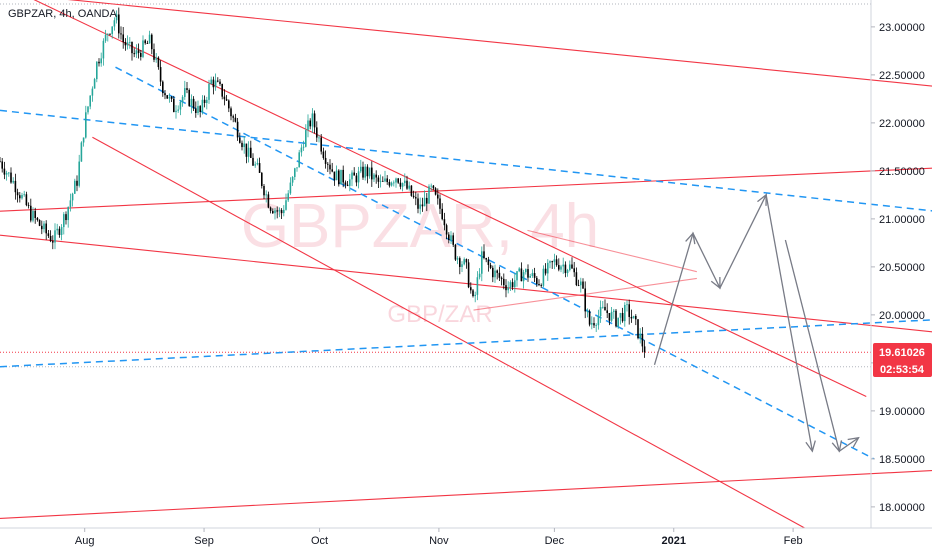  What do you see at coordinates (690, 238) in the screenshot?
I see `projection-arrowhead` at bounding box center [690, 238].